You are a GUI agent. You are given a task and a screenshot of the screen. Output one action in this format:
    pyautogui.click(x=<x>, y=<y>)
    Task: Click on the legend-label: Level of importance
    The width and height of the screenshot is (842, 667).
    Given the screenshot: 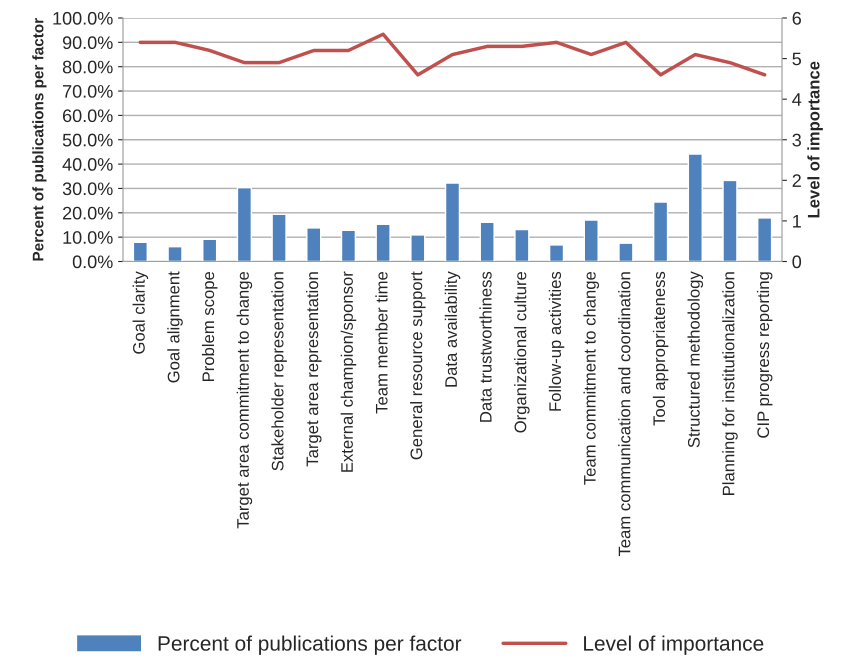 What is the action you would take?
    pyautogui.click(x=674, y=645)
    